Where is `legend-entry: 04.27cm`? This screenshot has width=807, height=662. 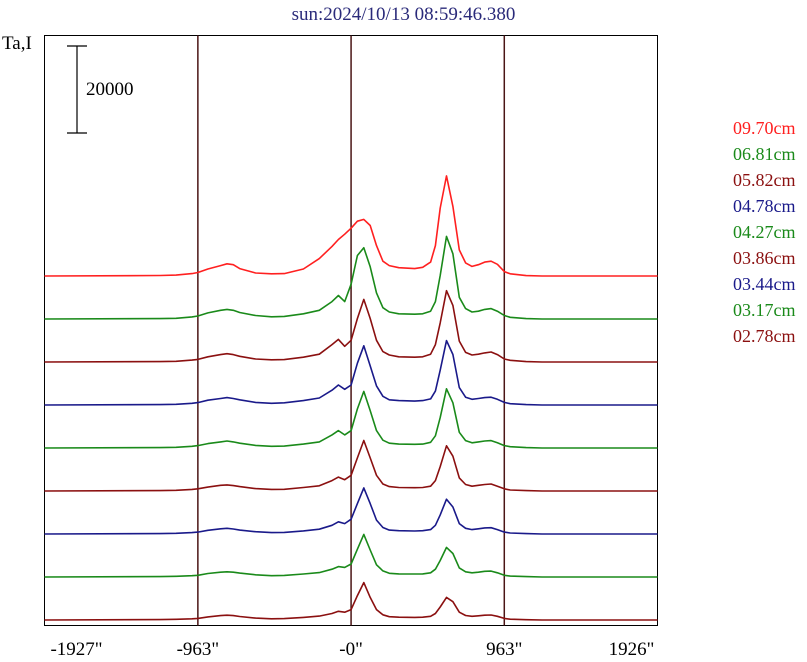 legend-entry: 04.27cm is located at coordinates (764, 232).